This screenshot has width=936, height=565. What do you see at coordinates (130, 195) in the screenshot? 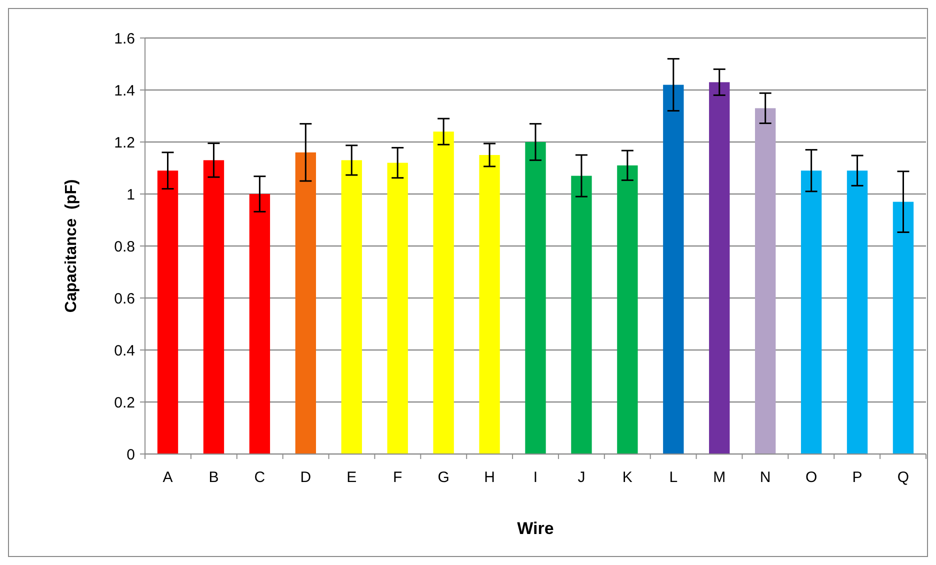
I see `y-tick-label: 1` at bounding box center [130, 195].